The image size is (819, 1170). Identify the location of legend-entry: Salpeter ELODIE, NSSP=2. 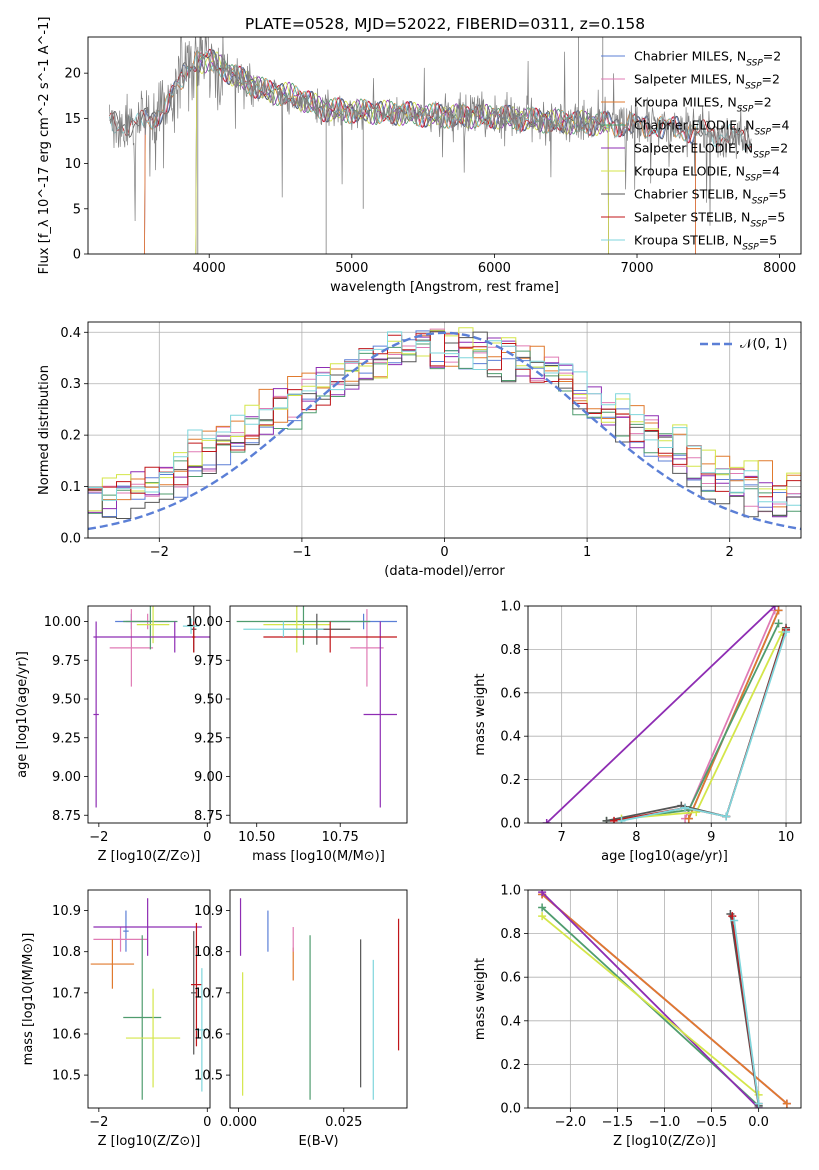
(711, 151).